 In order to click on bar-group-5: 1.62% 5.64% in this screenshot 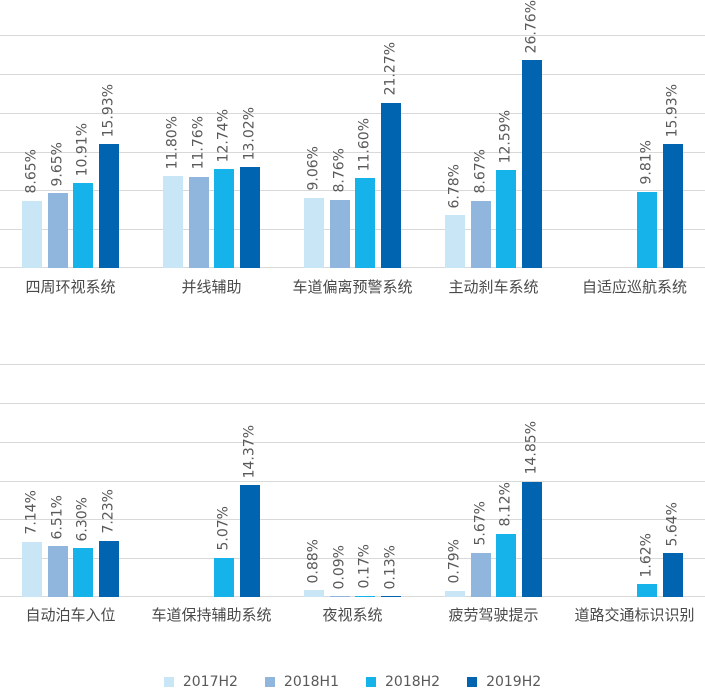, I will do `click(634, 480)`.